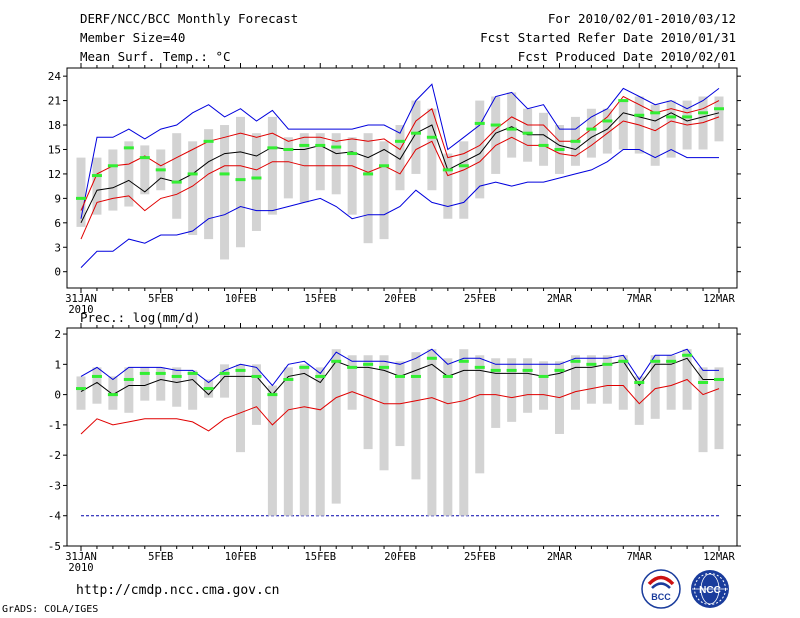  What do you see at coordinates (133, 37) in the screenshot?
I see `member-size-label: Member Size=40` at bounding box center [133, 37].